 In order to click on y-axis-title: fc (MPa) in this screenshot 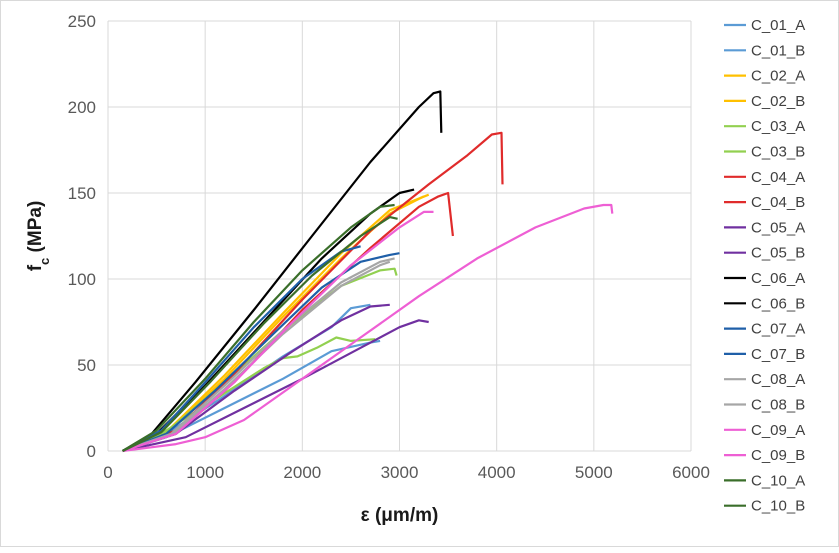, I will do `click(38, 236)`.